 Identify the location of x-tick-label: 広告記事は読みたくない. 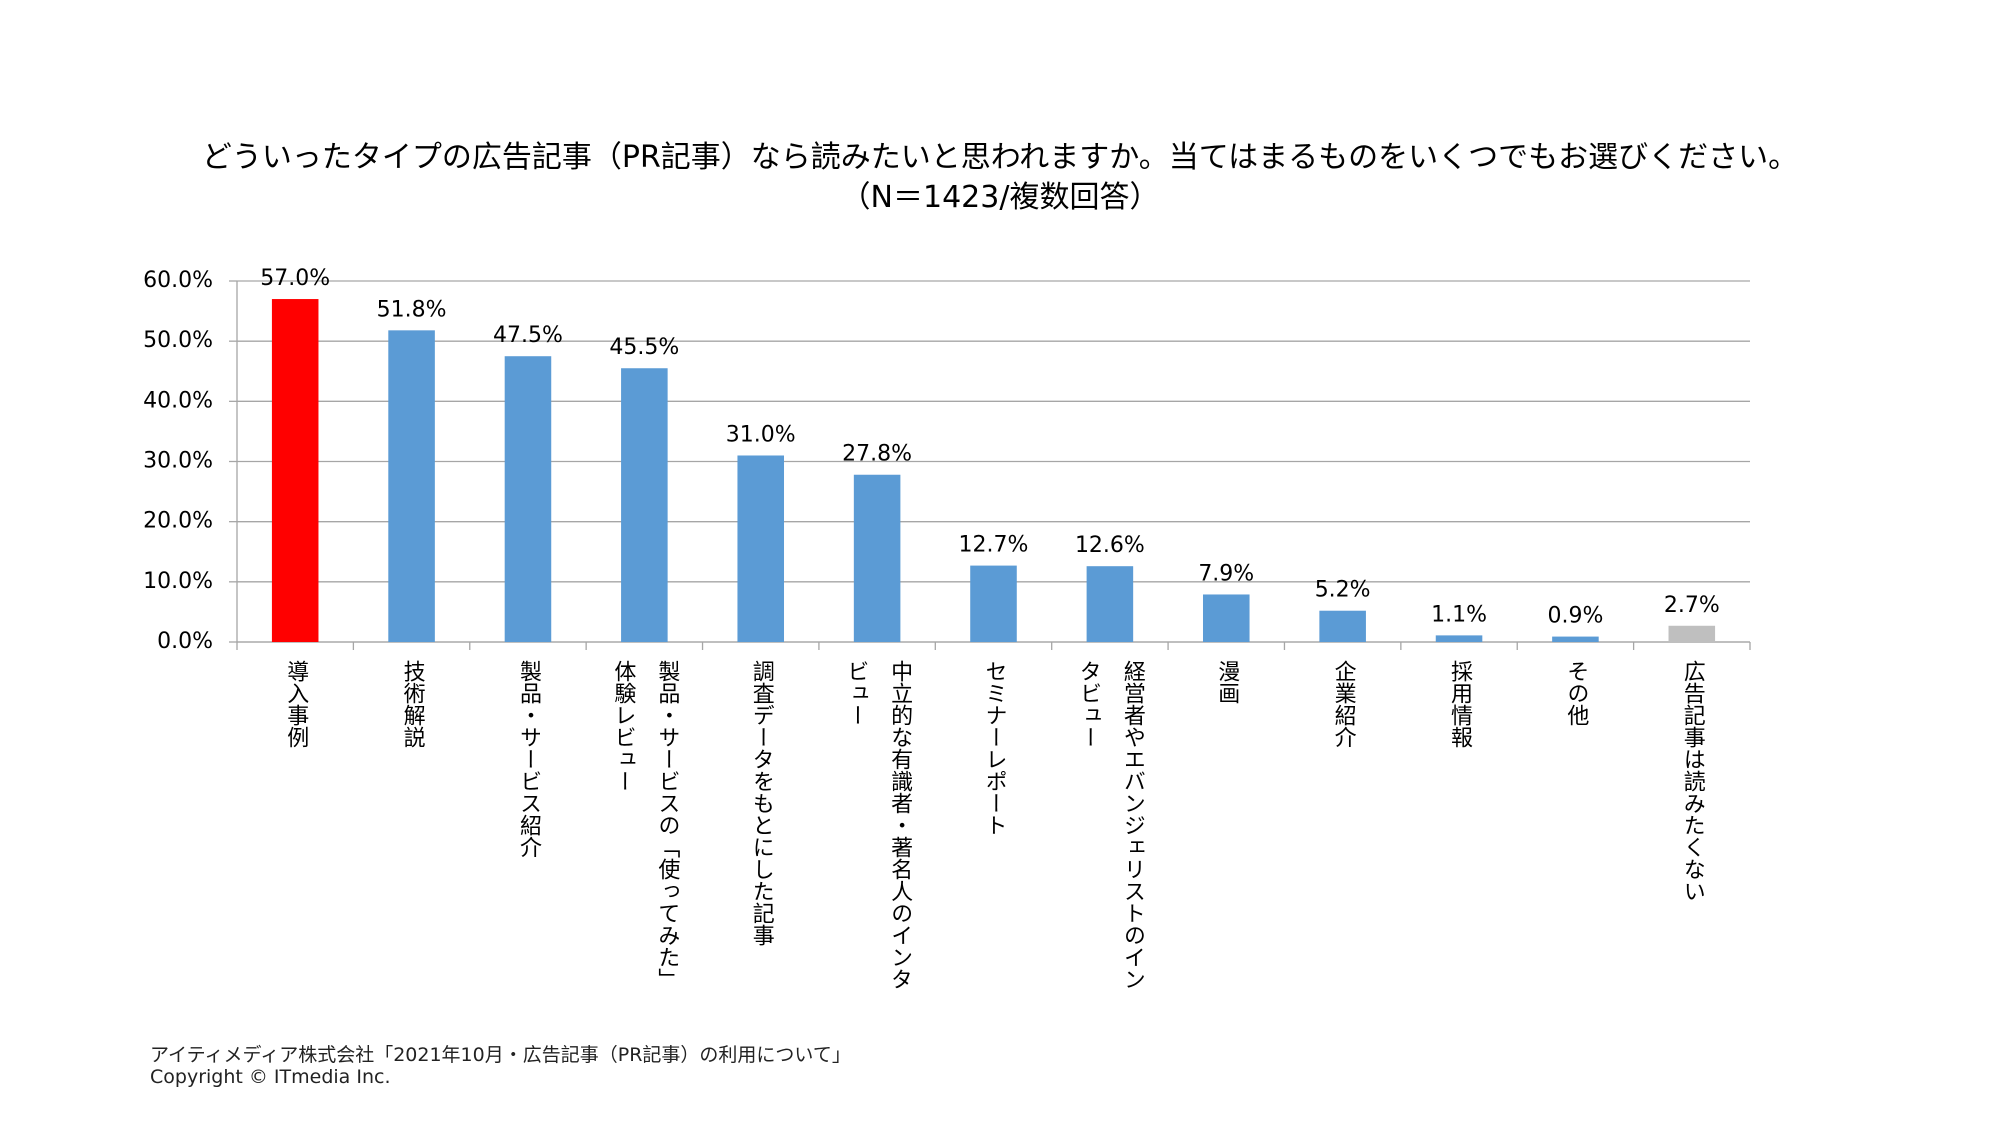
(1692, 781).